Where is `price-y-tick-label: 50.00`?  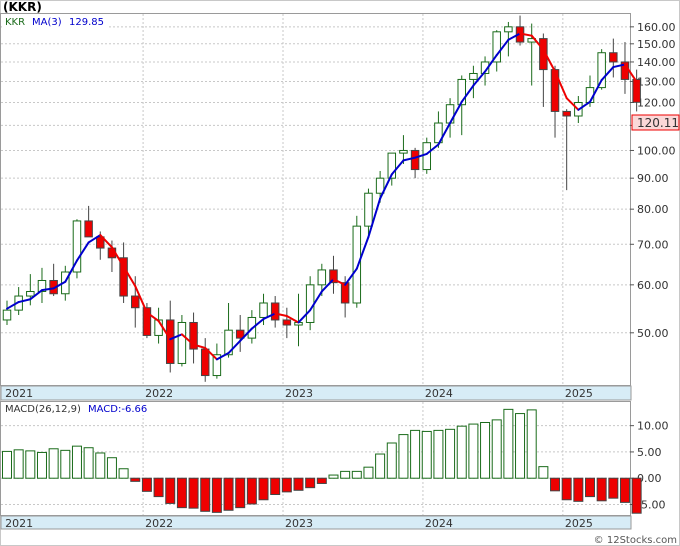 price-y-tick-label: 50.00 is located at coordinates (653, 333).